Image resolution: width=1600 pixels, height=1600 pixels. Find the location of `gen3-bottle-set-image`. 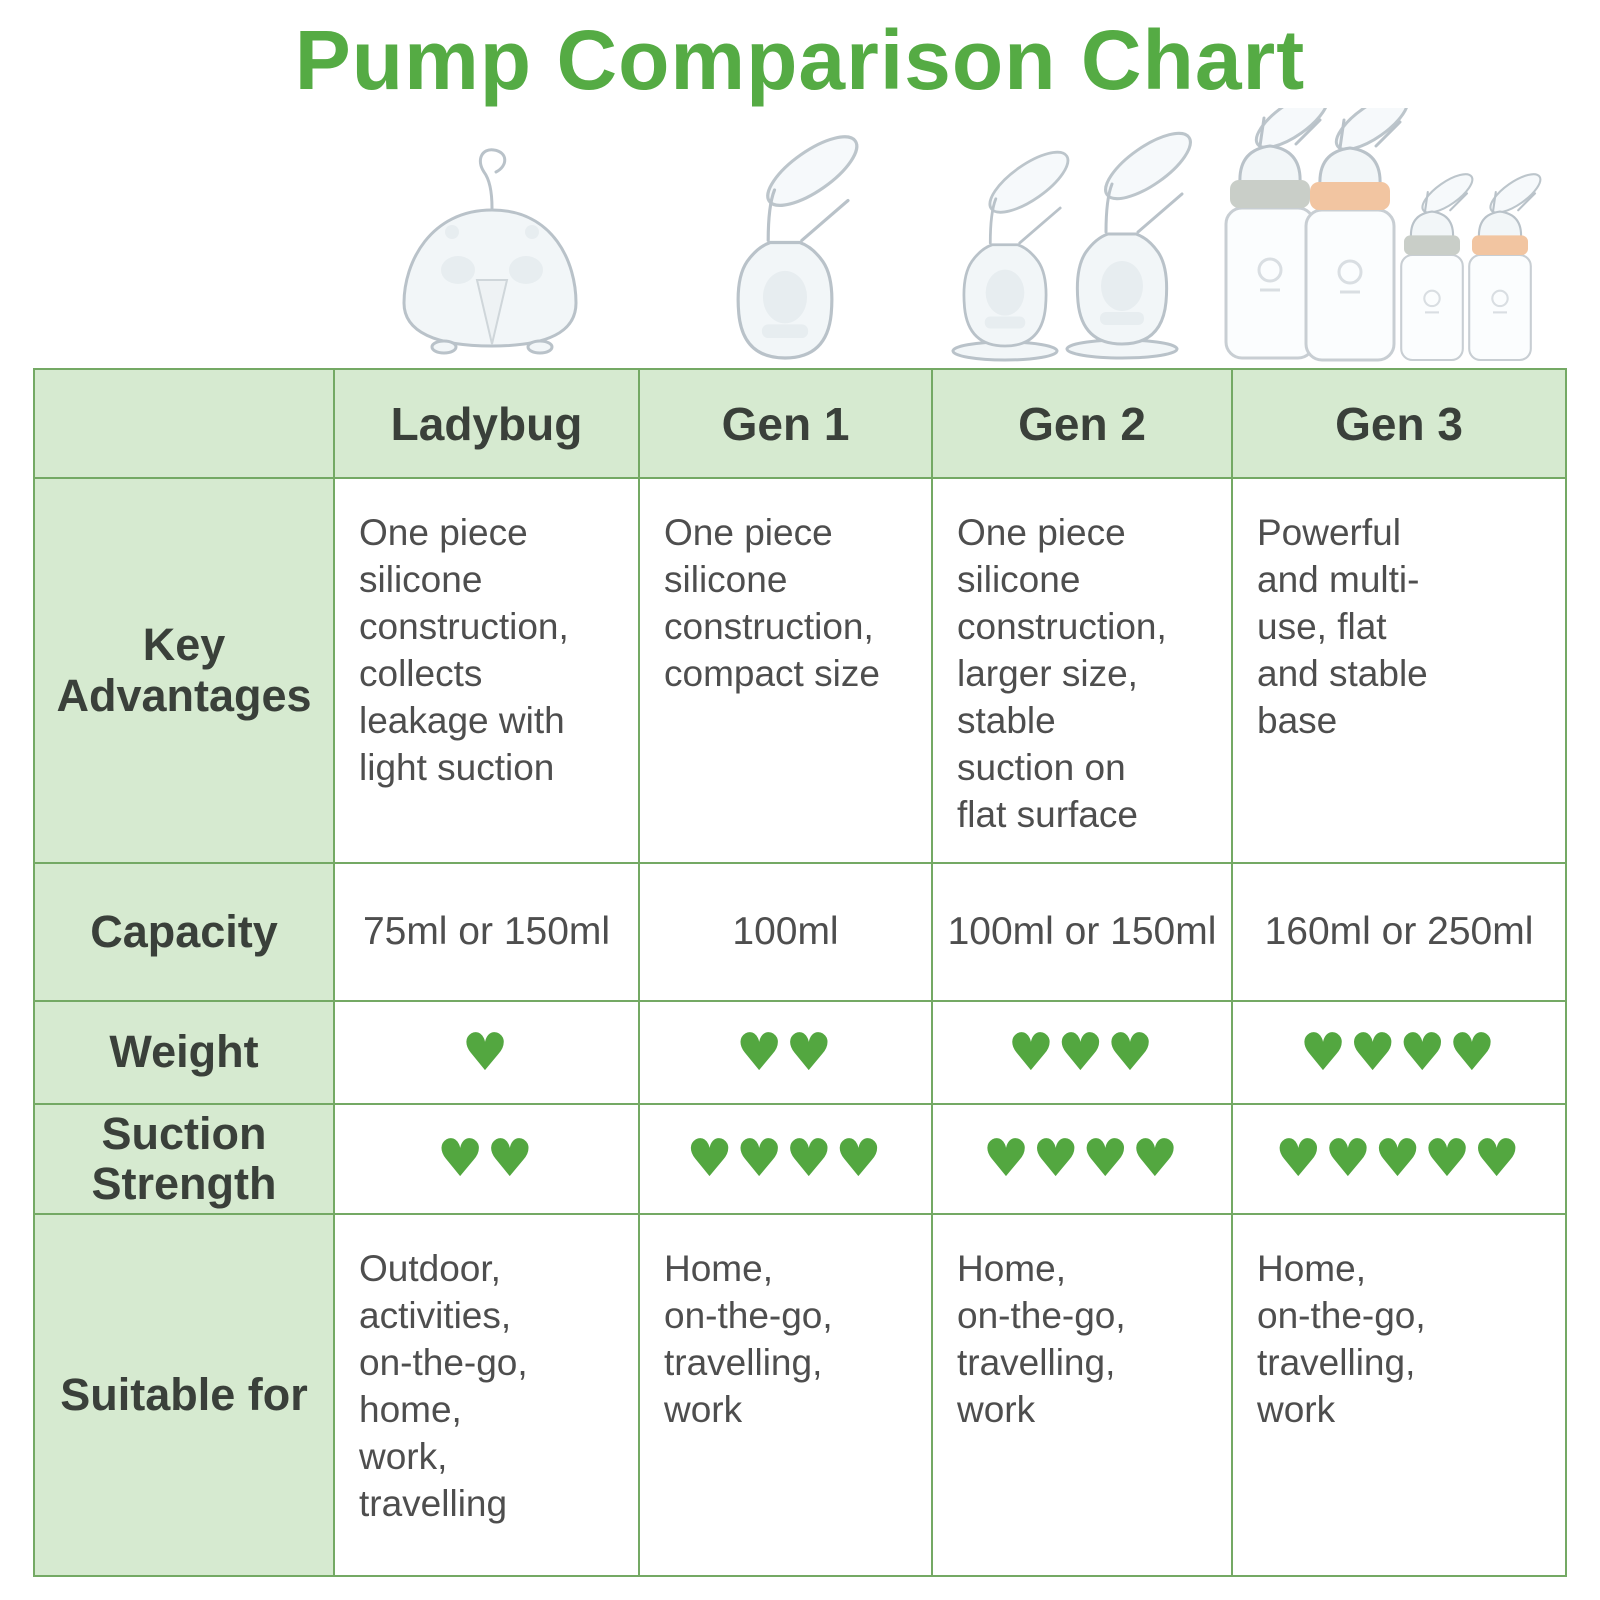

gen3-bottle-set-image is located at coordinates (1385, 235).